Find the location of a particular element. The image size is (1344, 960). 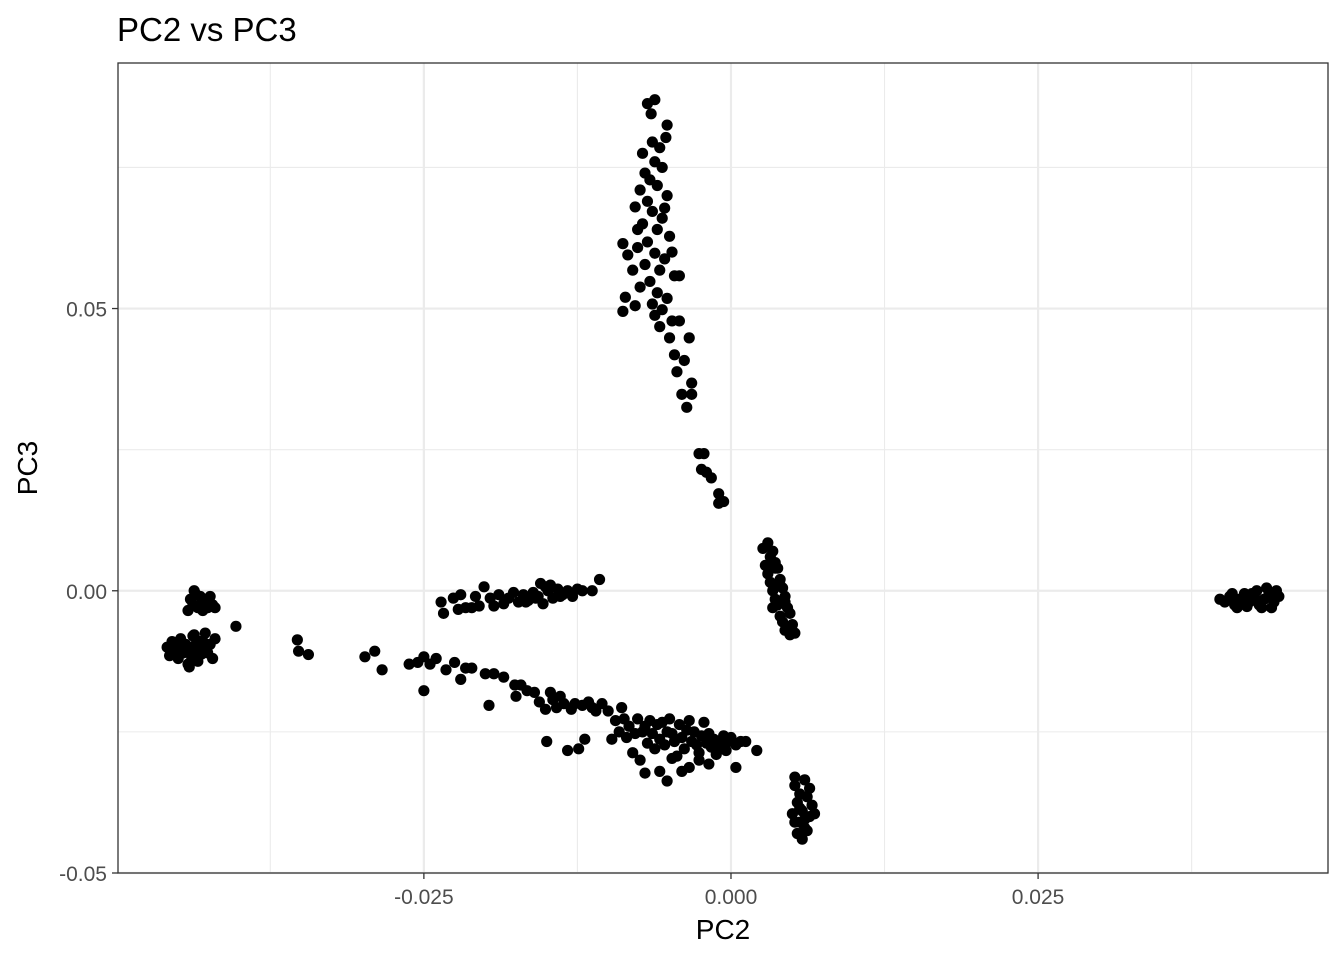

x-tick-label: -0.025 is located at coordinates (424, 897).